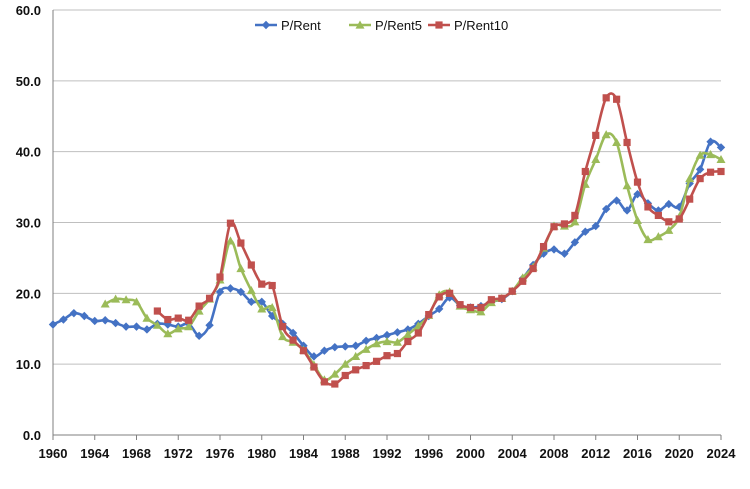  What do you see at coordinates (28, 223) in the screenshot?
I see `y-tick-label: 30.0` at bounding box center [28, 223].